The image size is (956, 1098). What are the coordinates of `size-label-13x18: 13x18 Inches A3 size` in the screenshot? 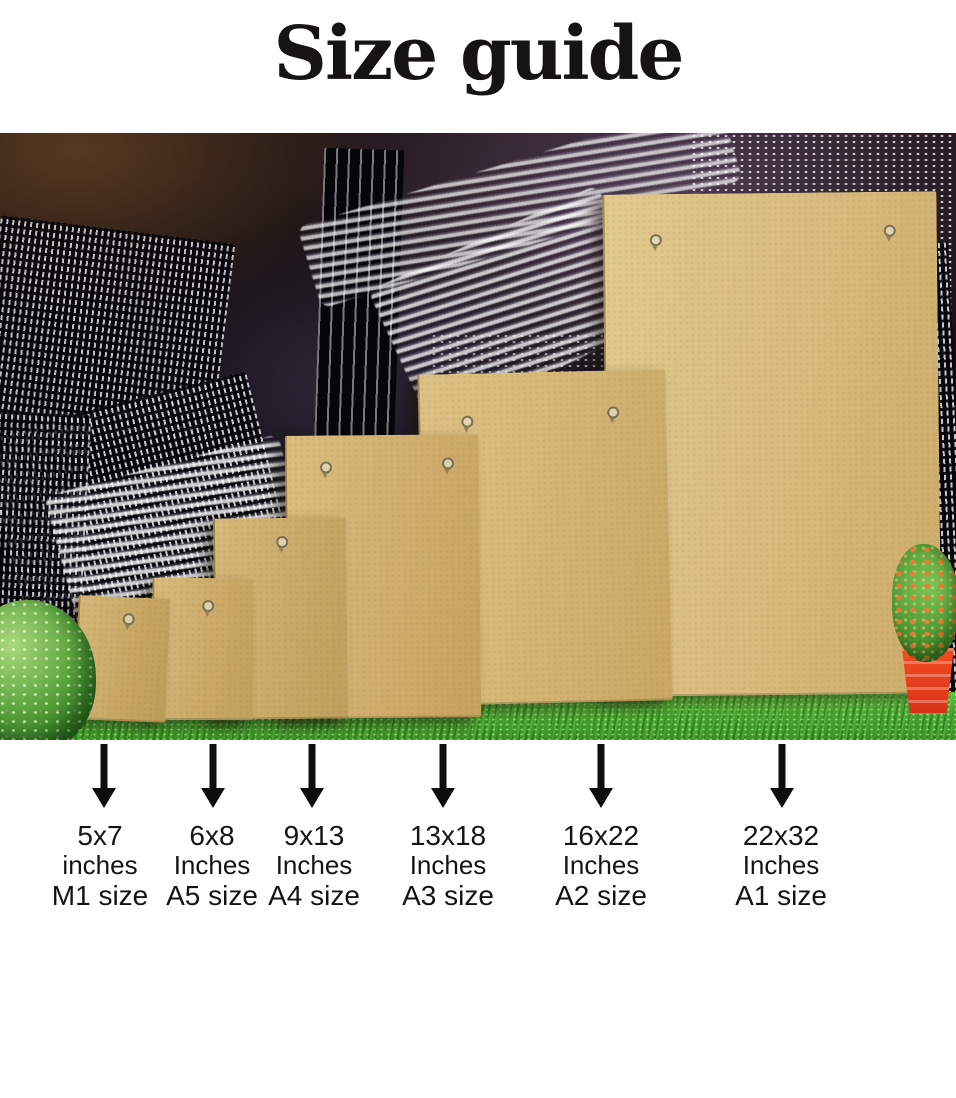 It's located at (448, 865).